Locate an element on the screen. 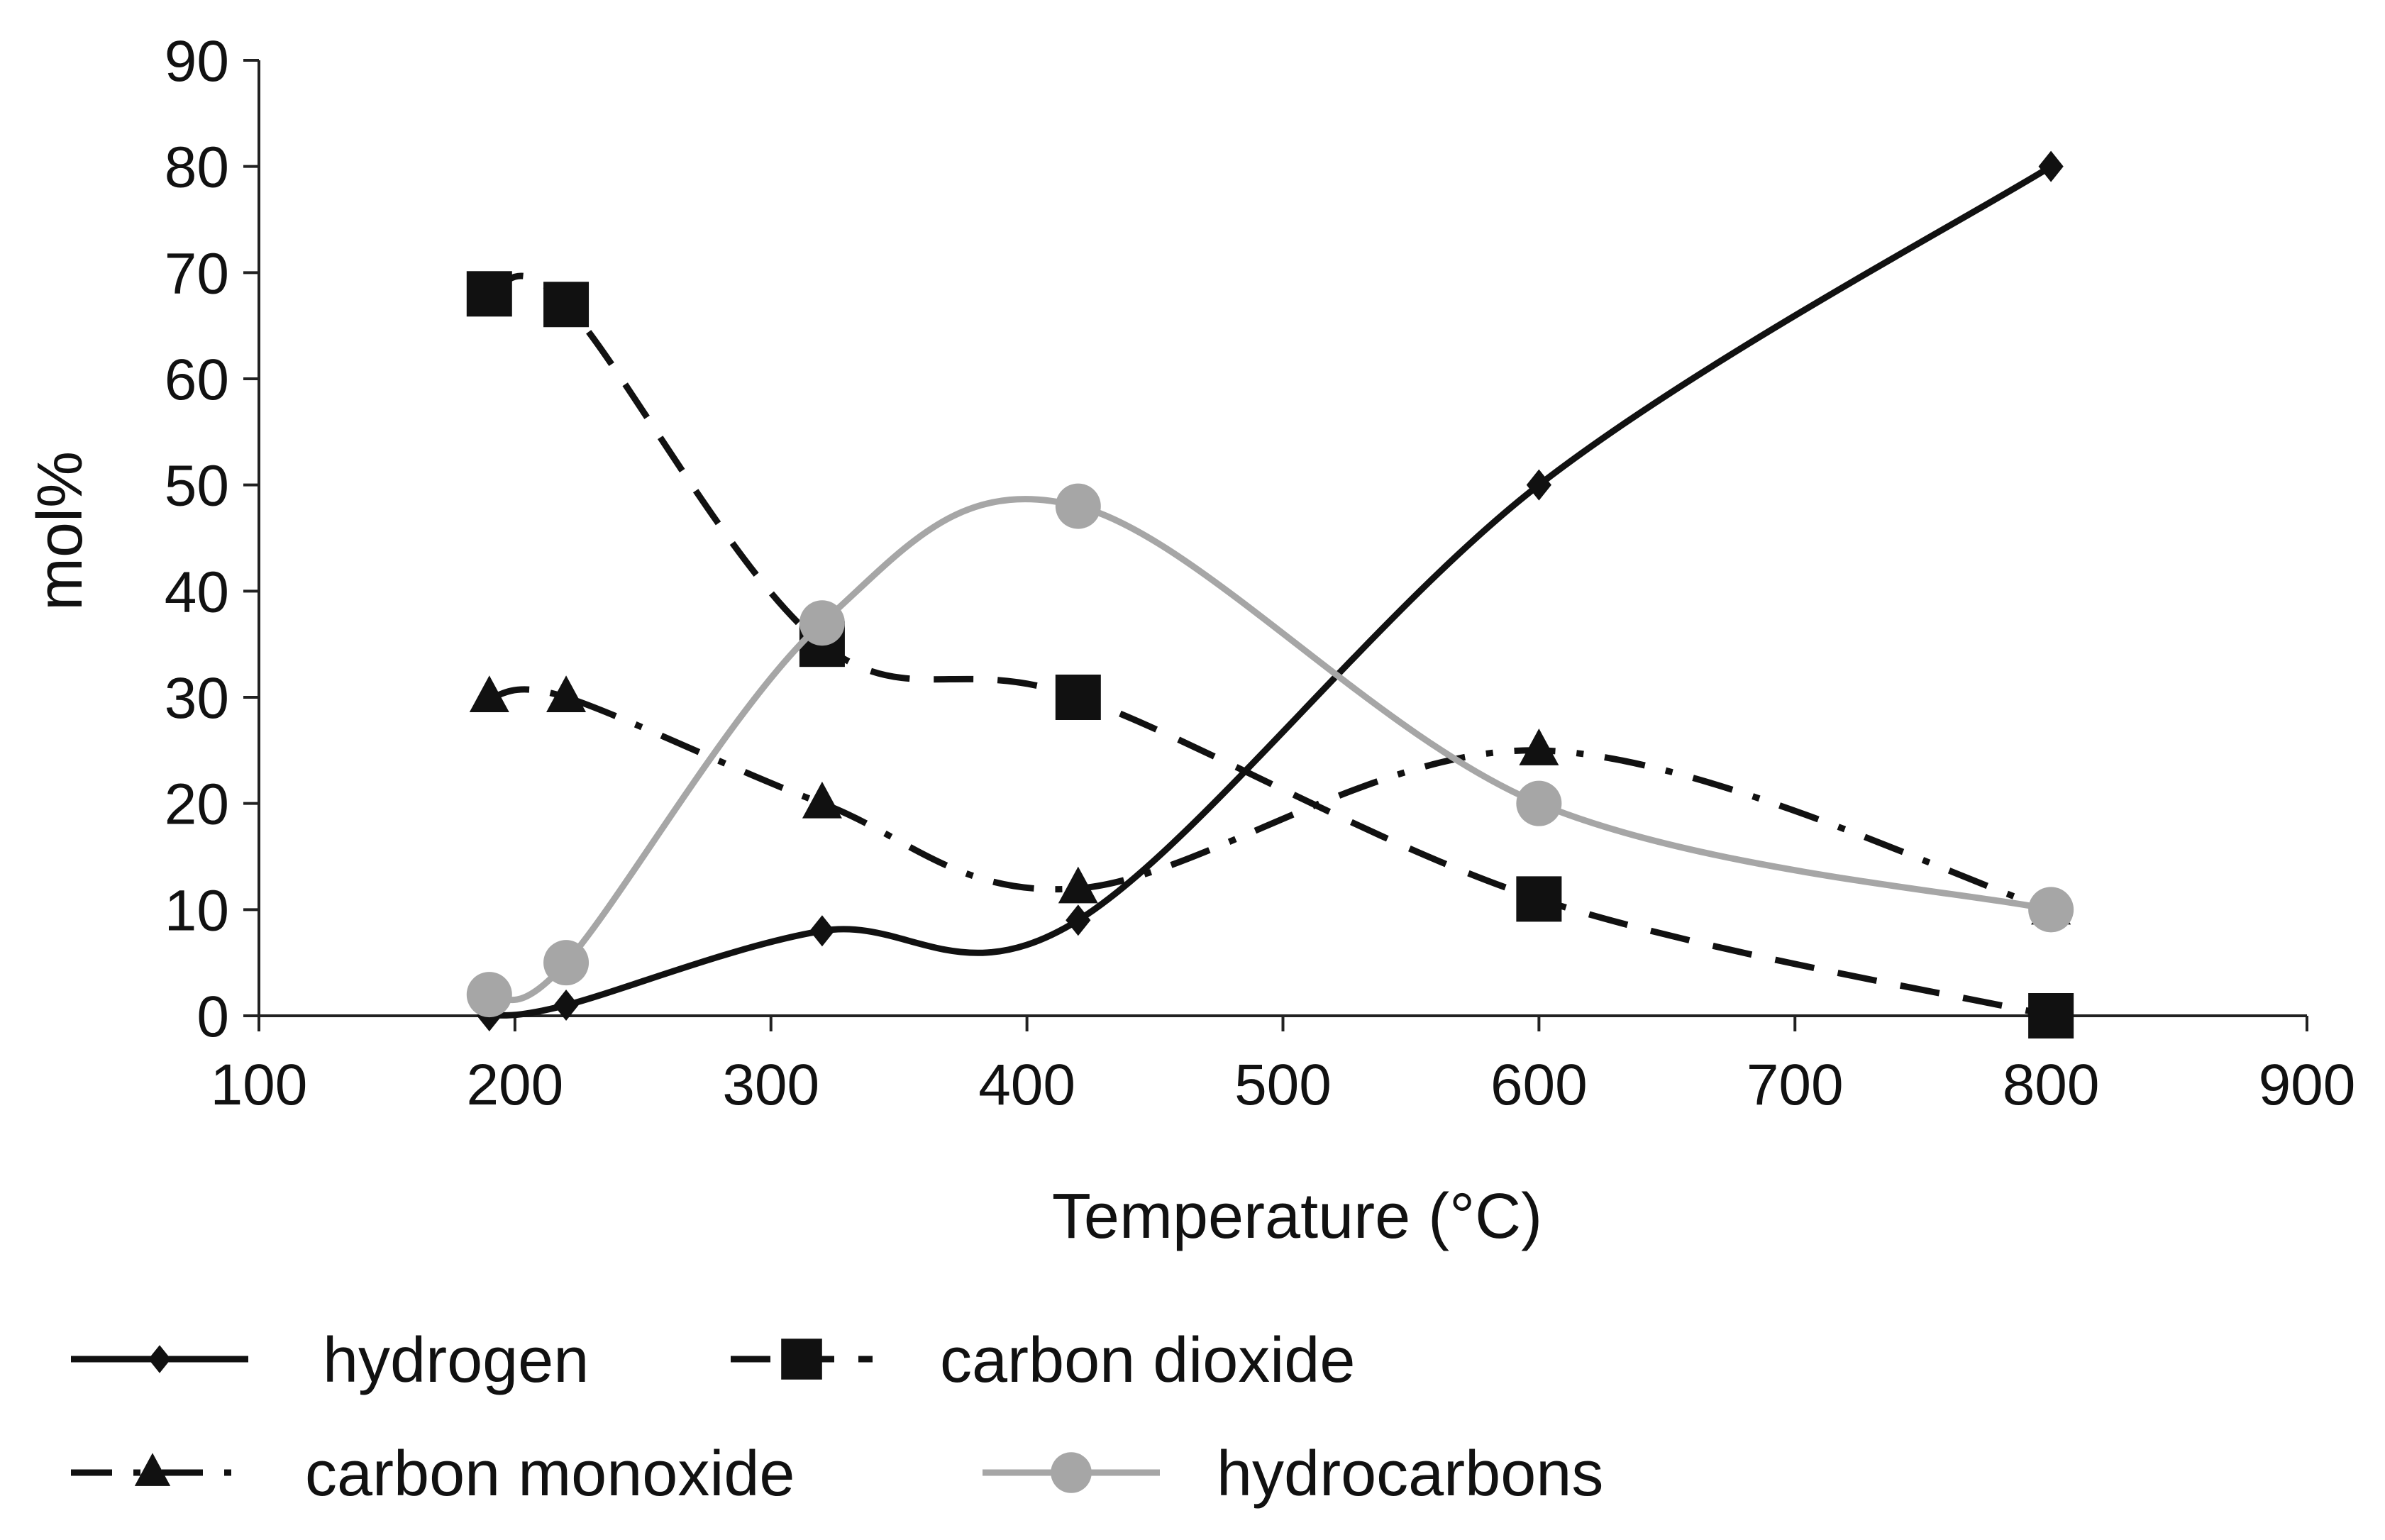 Image resolution: width=2385 pixels, height=1540 pixels. y-tick-label: 50 is located at coordinates (197, 487).